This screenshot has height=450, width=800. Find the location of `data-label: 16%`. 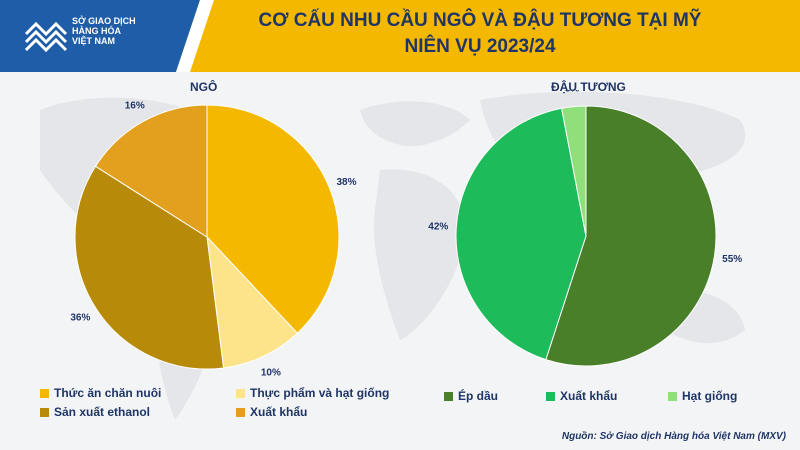

data-label: 16% is located at coordinates (135, 106).